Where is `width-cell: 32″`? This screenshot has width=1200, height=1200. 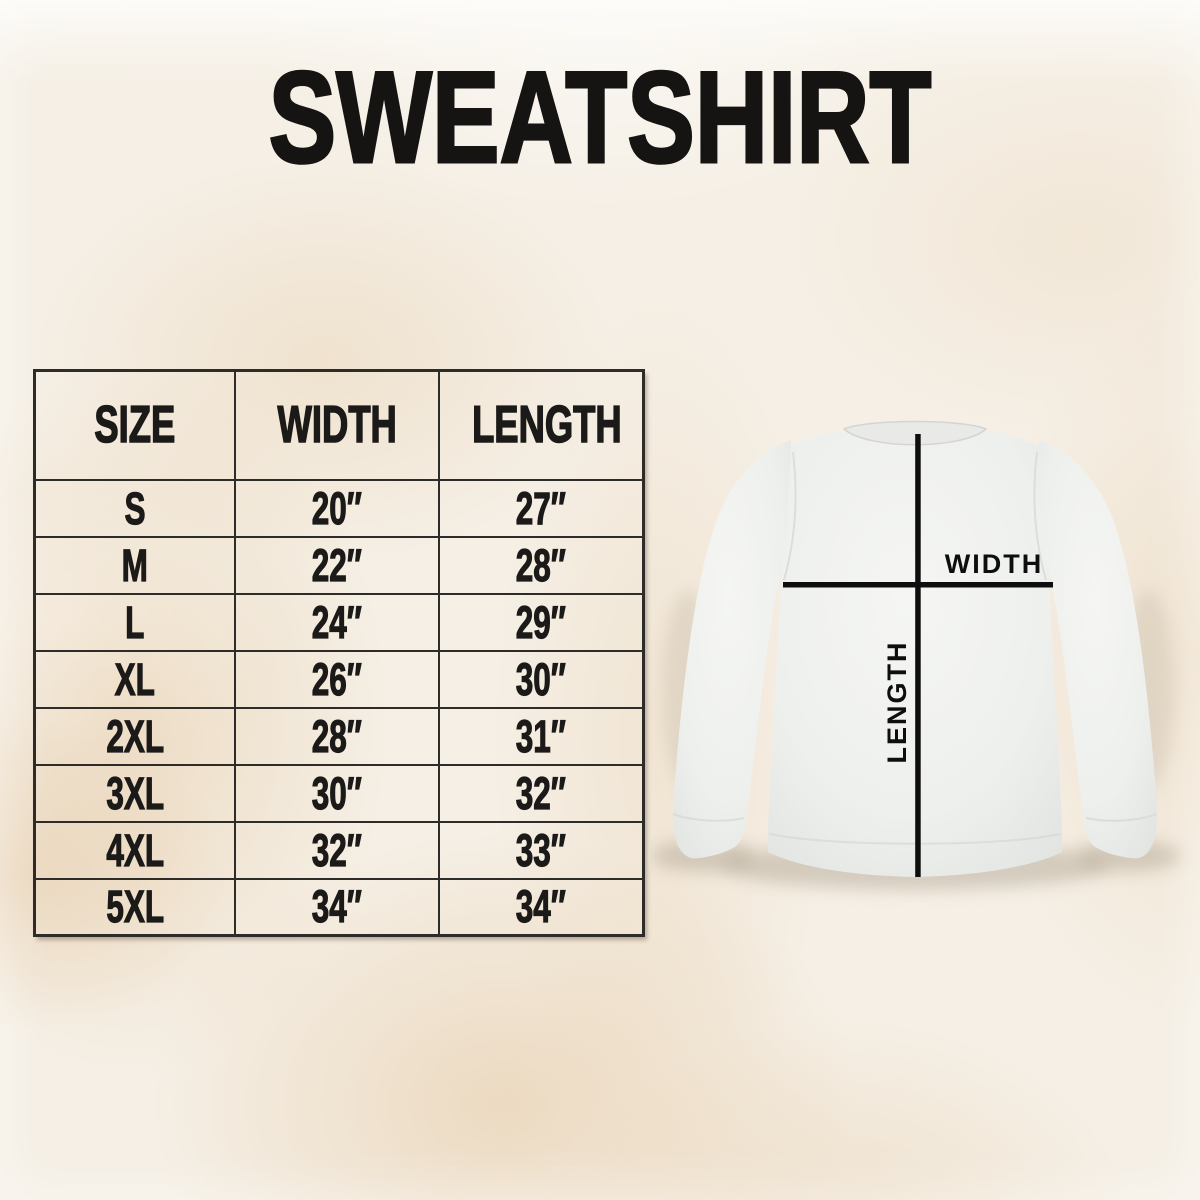 width-cell: 32″ is located at coordinates (337, 850).